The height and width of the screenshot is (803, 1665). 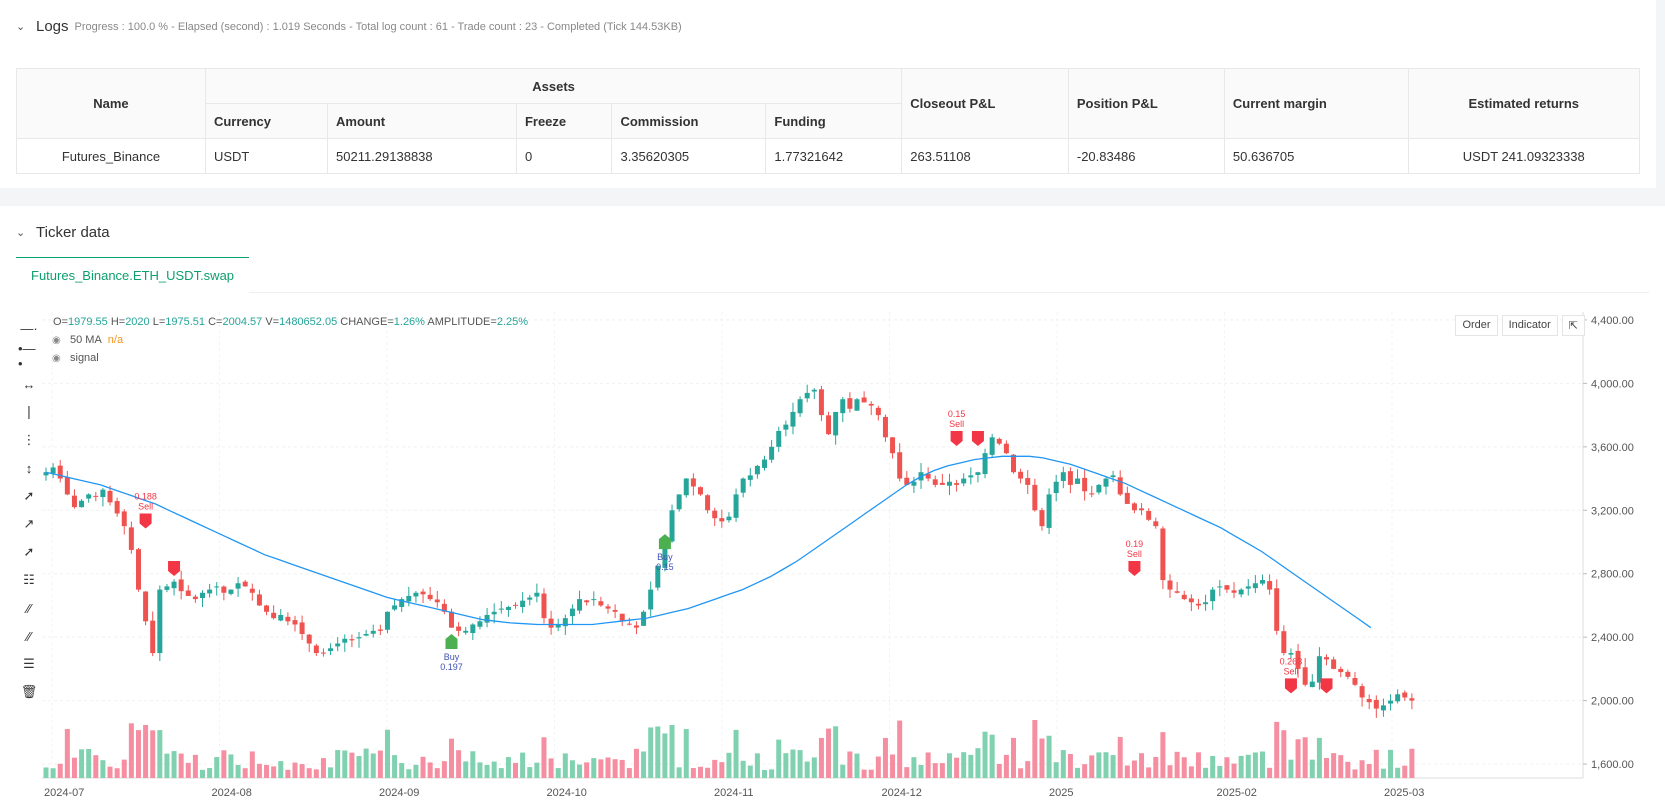 I want to click on ray-icon: ↗, so click(x=29, y=523).